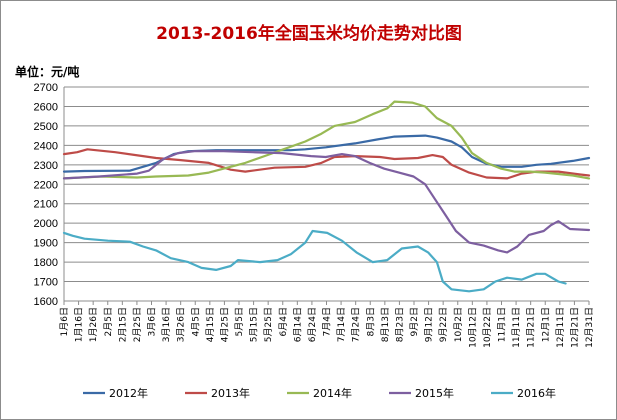 This screenshot has width=617, height=420. Describe the element at coordinates (434, 393) in the screenshot. I see `legend-label: 2015年` at that location.